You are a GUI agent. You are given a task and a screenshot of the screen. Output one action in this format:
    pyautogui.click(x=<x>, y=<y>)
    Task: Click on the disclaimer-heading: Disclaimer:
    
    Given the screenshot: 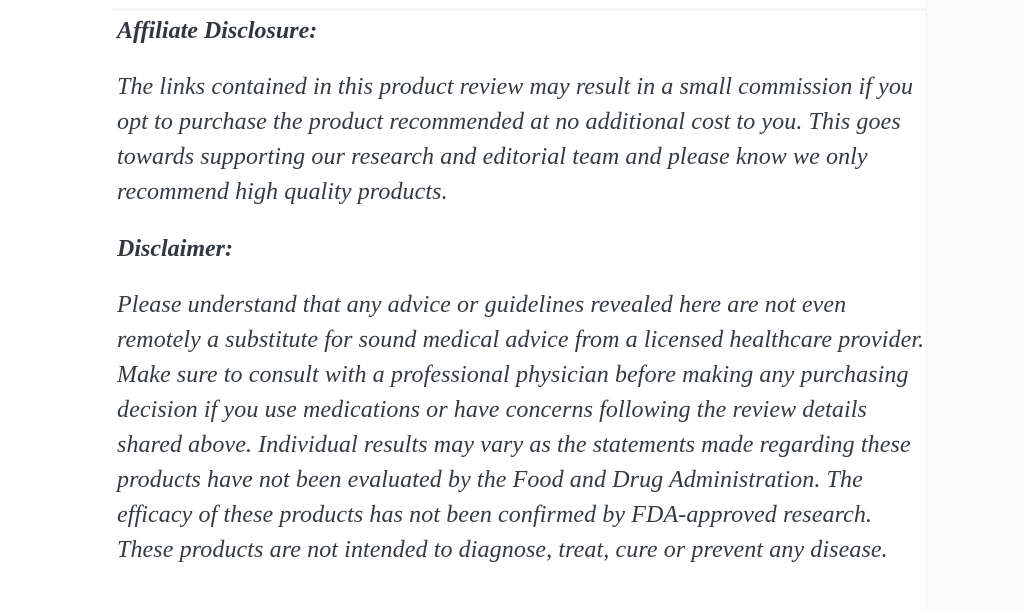 What is the action you would take?
    pyautogui.click(x=175, y=249)
    